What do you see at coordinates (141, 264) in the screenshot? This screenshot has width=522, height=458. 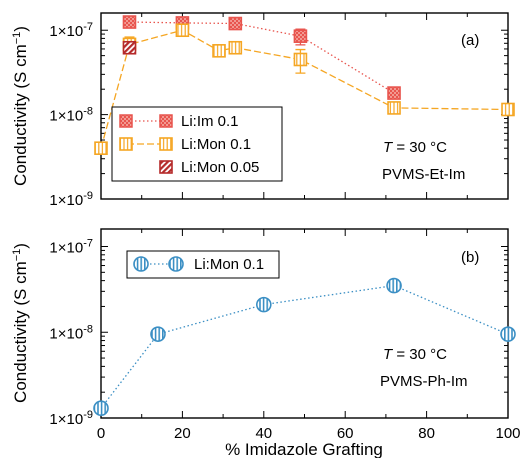 I see `legend-marker-li-mon-b-left` at bounding box center [141, 264].